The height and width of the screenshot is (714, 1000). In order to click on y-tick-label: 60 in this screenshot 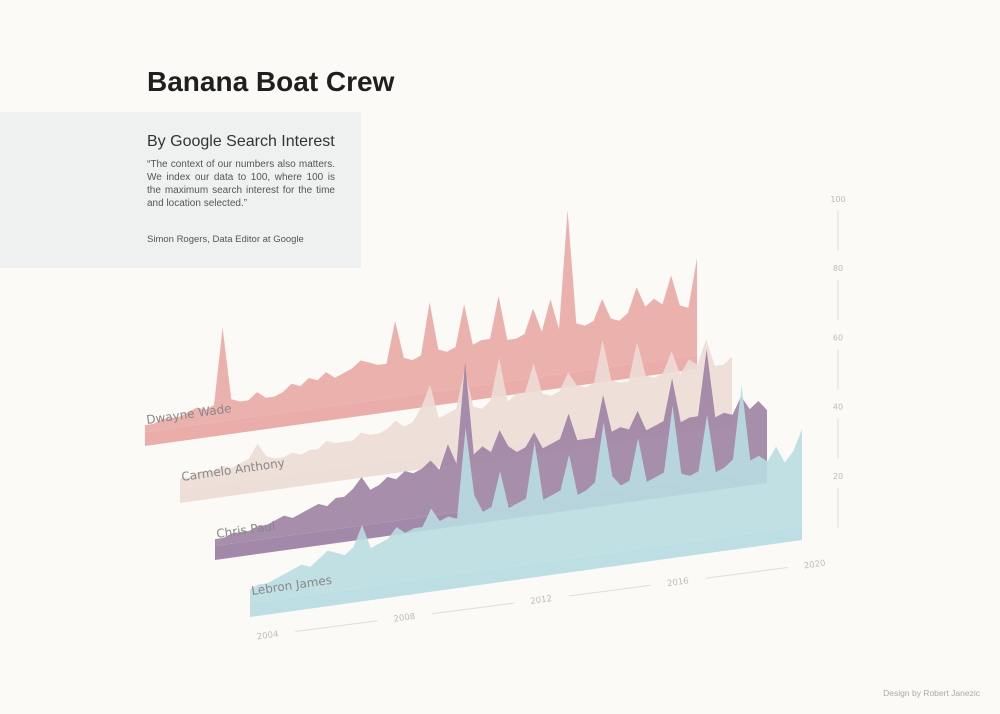, I will do `click(838, 337)`.